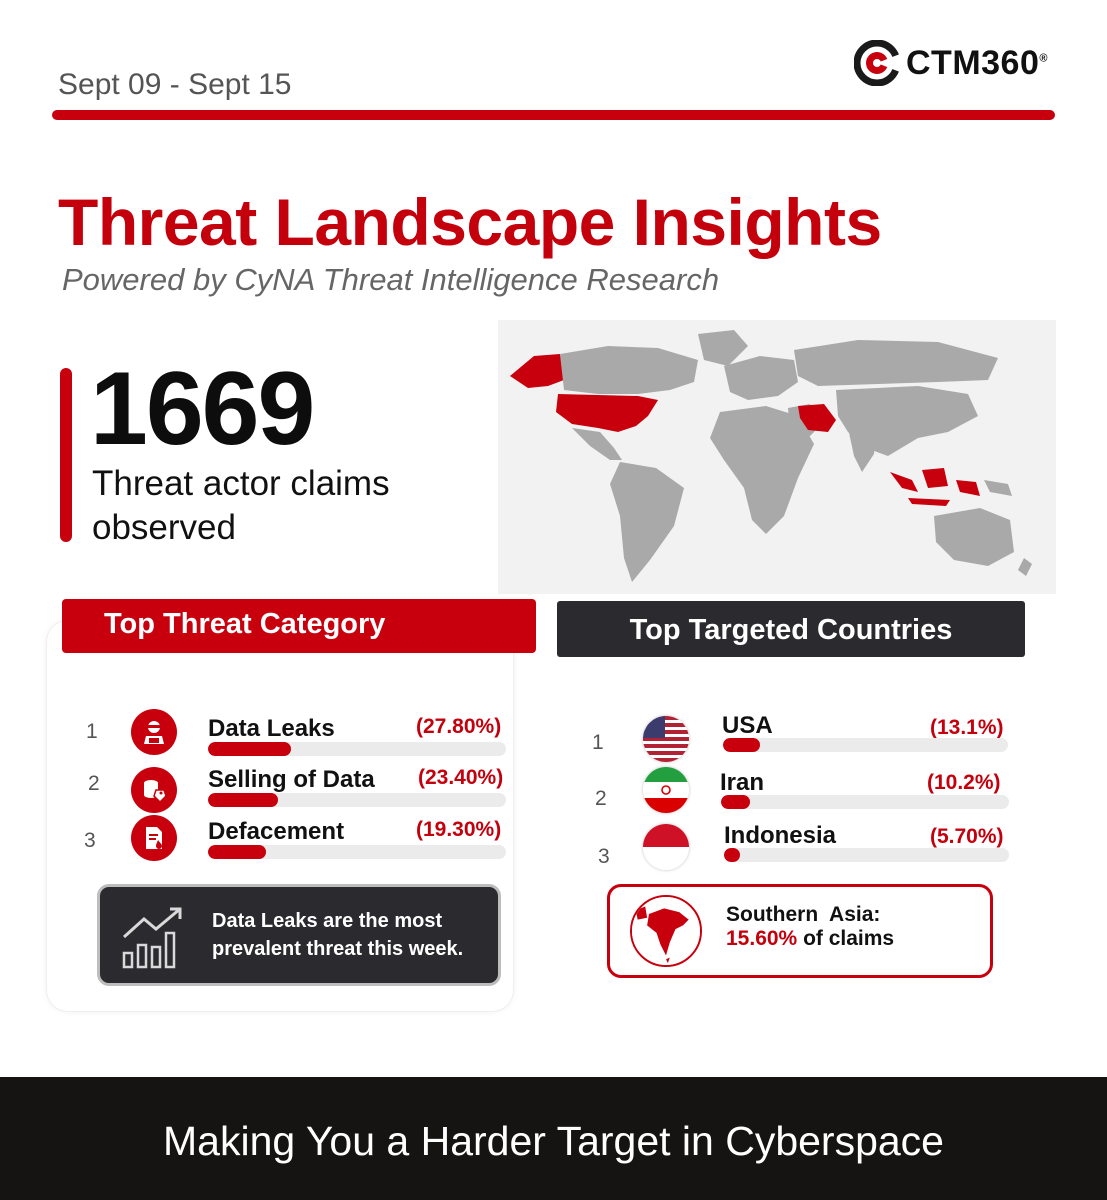 The image size is (1107, 1200). Describe the element at coordinates (967, 836) in the screenshot. I see `country-percent: (5.70%)` at that location.